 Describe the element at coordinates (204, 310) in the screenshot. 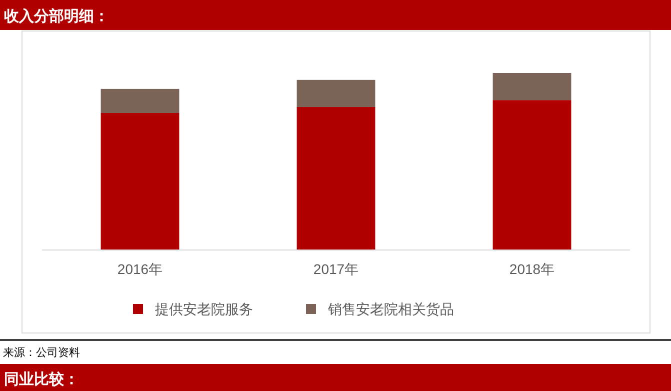

I see `legend-label: 提供安老院服务` at that location.